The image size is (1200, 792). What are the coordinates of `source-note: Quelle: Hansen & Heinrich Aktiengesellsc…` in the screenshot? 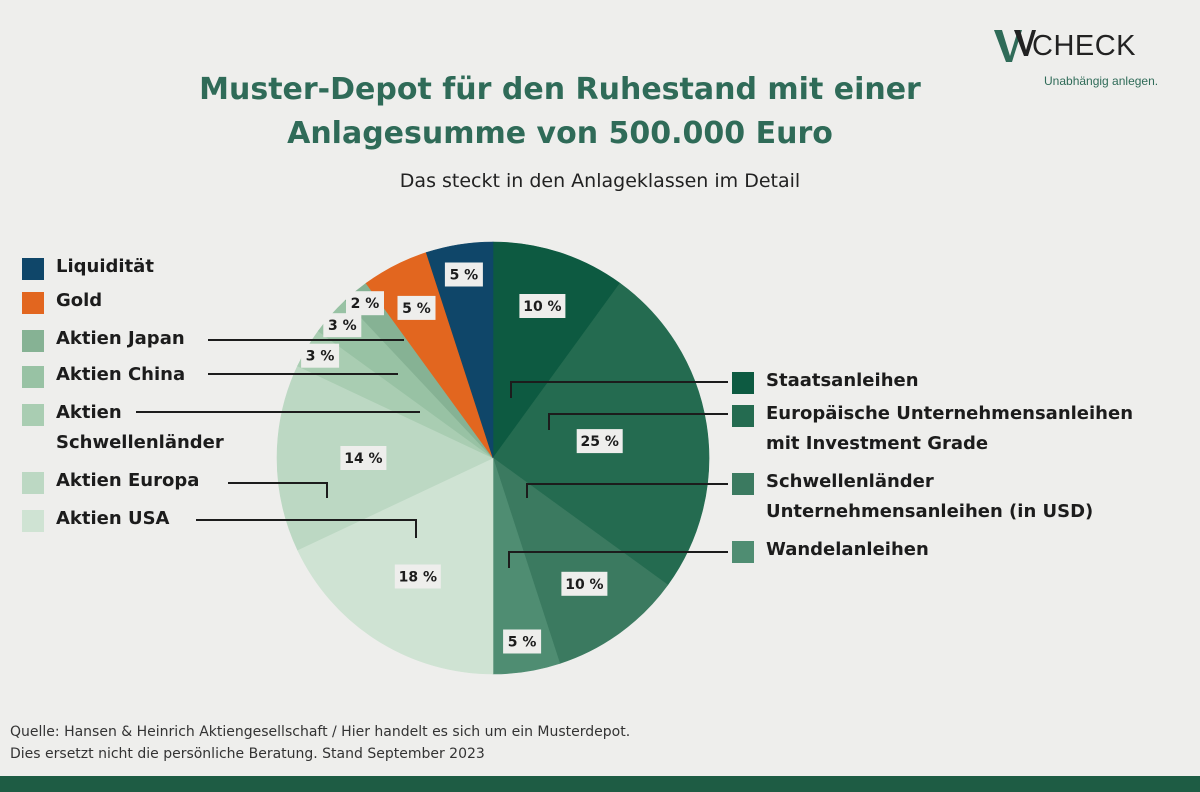 It's located at (320, 743).